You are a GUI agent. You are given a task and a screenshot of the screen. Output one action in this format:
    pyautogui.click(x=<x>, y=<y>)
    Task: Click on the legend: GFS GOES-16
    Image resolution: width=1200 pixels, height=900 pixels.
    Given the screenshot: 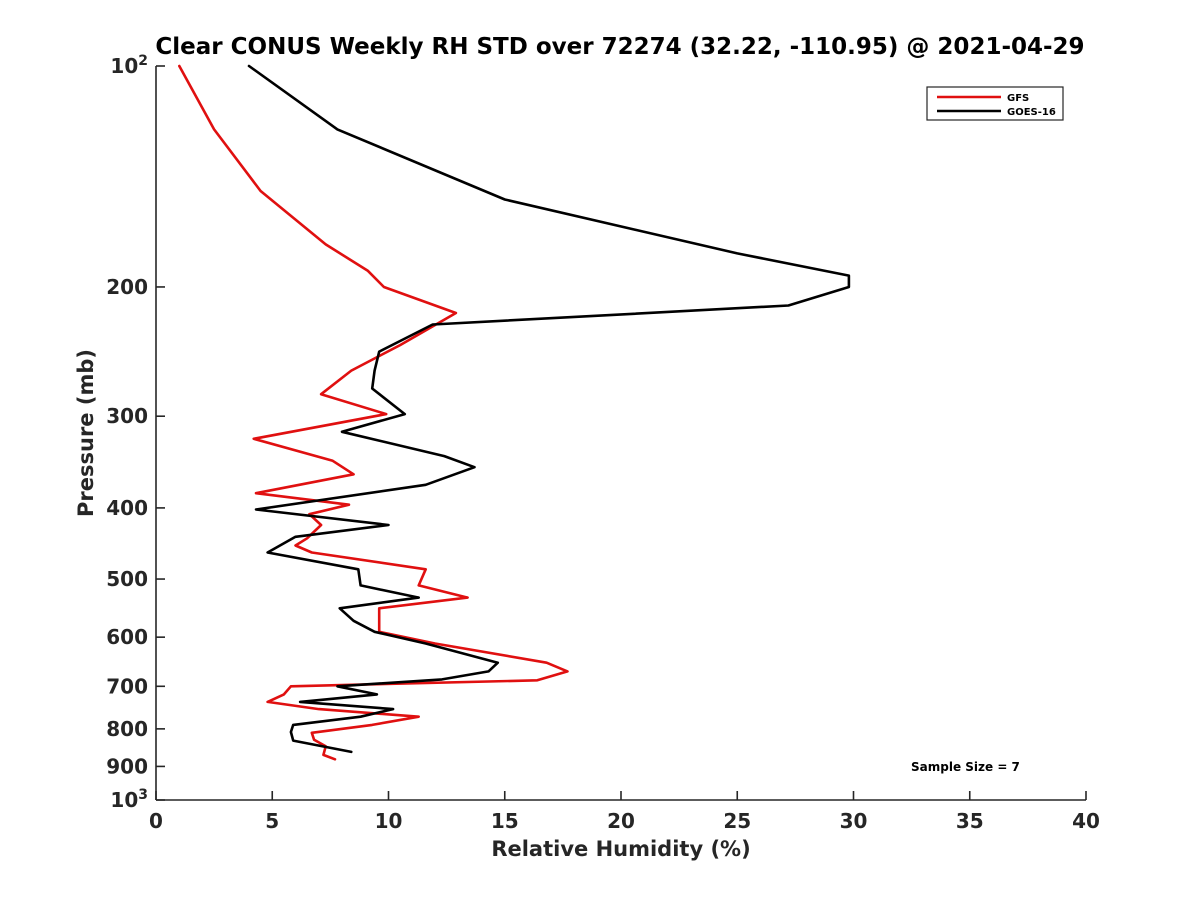 What is the action you would take?
    pyautogui.click(x=995, y=103)
    